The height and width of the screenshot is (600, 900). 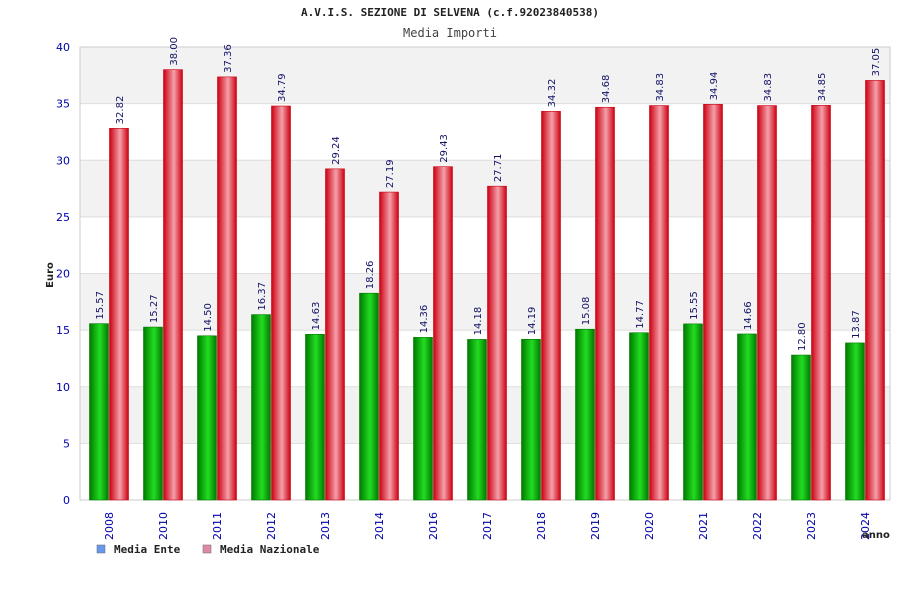 I want to click on bar-media-ente-2023, so click(x=801, y=427).